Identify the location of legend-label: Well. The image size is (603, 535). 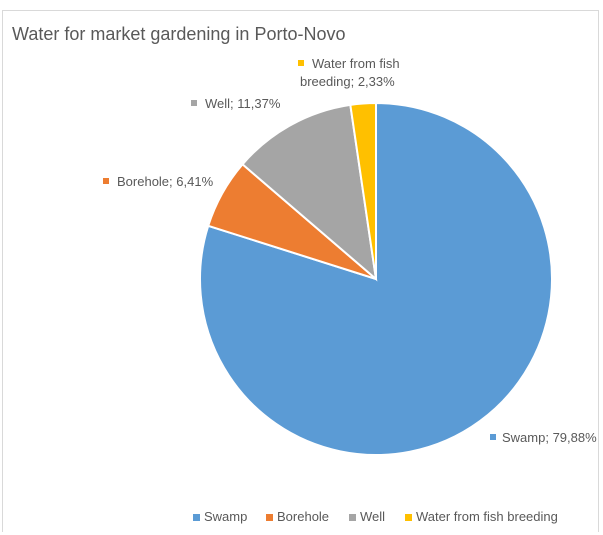
(372, 516).